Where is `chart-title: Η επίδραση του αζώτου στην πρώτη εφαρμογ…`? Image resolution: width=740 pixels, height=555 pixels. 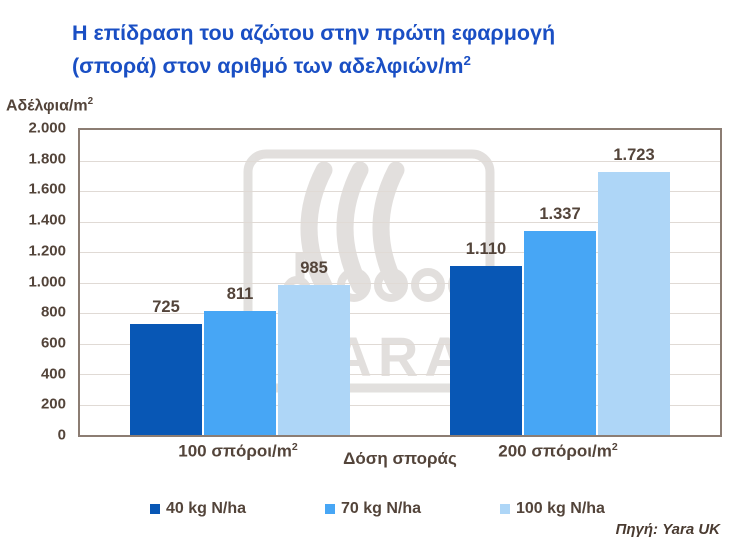
chart-title: Η επίδραση του αζώτου στην πρώτη εφαρμογ… is located at coordinates (372, 50).